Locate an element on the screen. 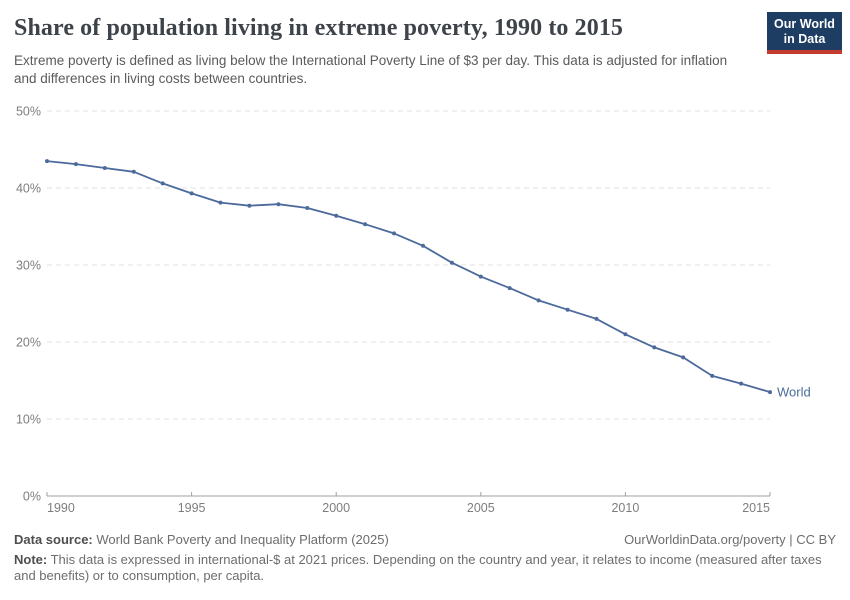  x-axis-label-2015: 2015 is located at coordinates (756, 508).